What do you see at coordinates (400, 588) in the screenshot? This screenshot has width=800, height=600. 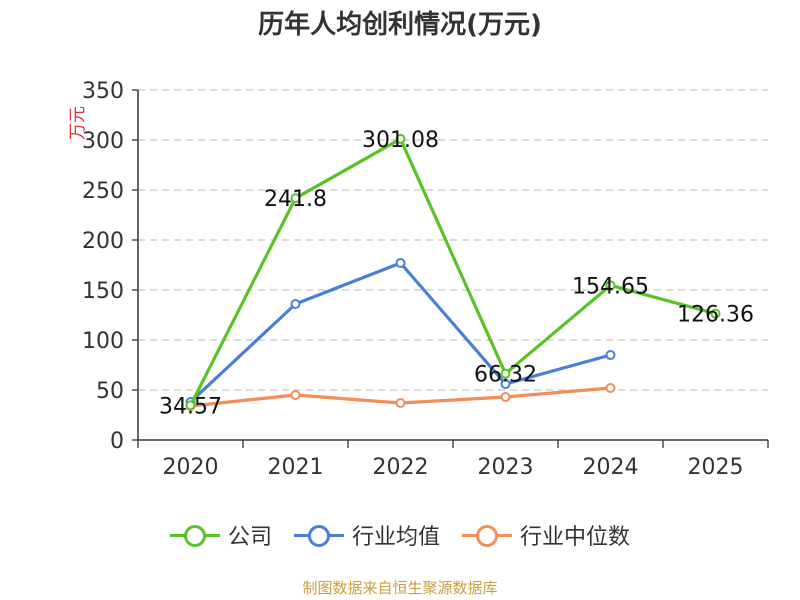 I see `data-source-note: 制图数据来自恒生聚源数据库` at bounding box center [400, 588].